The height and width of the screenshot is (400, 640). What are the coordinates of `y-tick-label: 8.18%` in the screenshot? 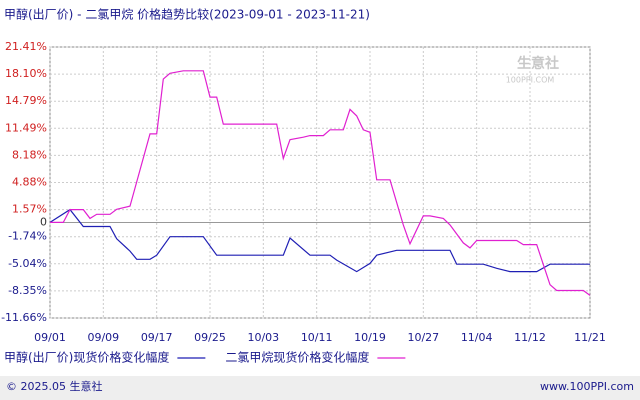 It's located at (29, 154).